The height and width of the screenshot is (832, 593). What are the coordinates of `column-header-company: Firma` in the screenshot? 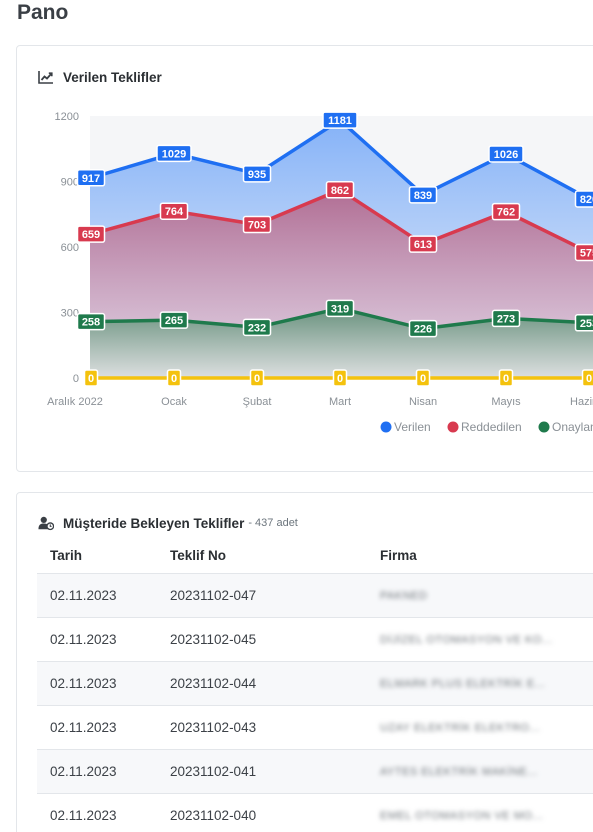 It's located at (398, 555).